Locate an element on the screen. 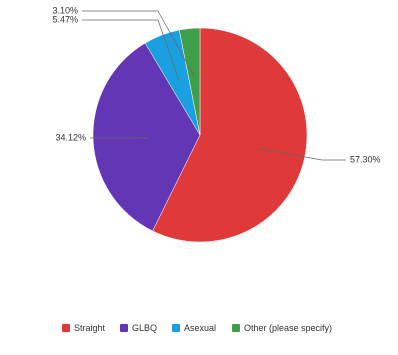 This screenshot has width=398, height=355. legend-label: Asexual is located at coordinates (200, 328).